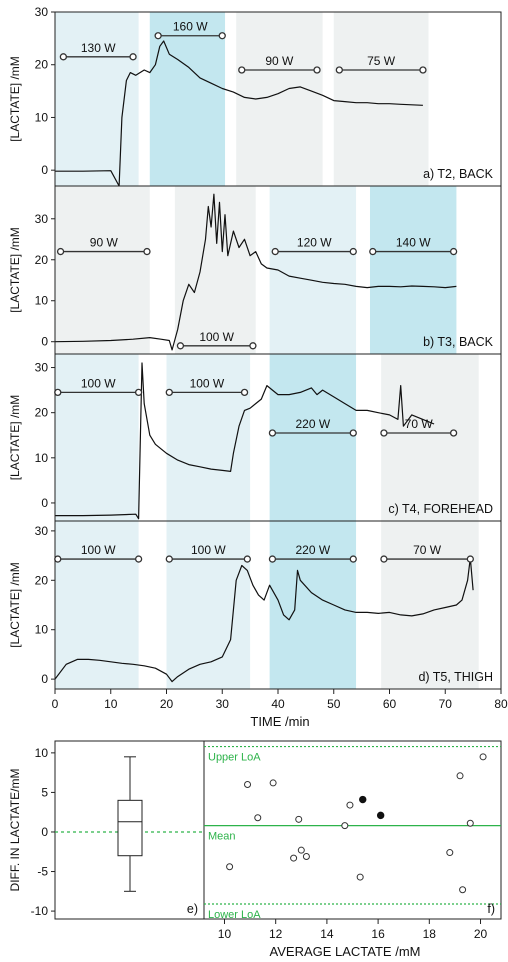 The height and width of the screenshot is (962, 508). Describe the element at coordinates (345, 951) in the screenshot. I see `x-axis-label: AVERAGE LACTATE /mM` at that location.